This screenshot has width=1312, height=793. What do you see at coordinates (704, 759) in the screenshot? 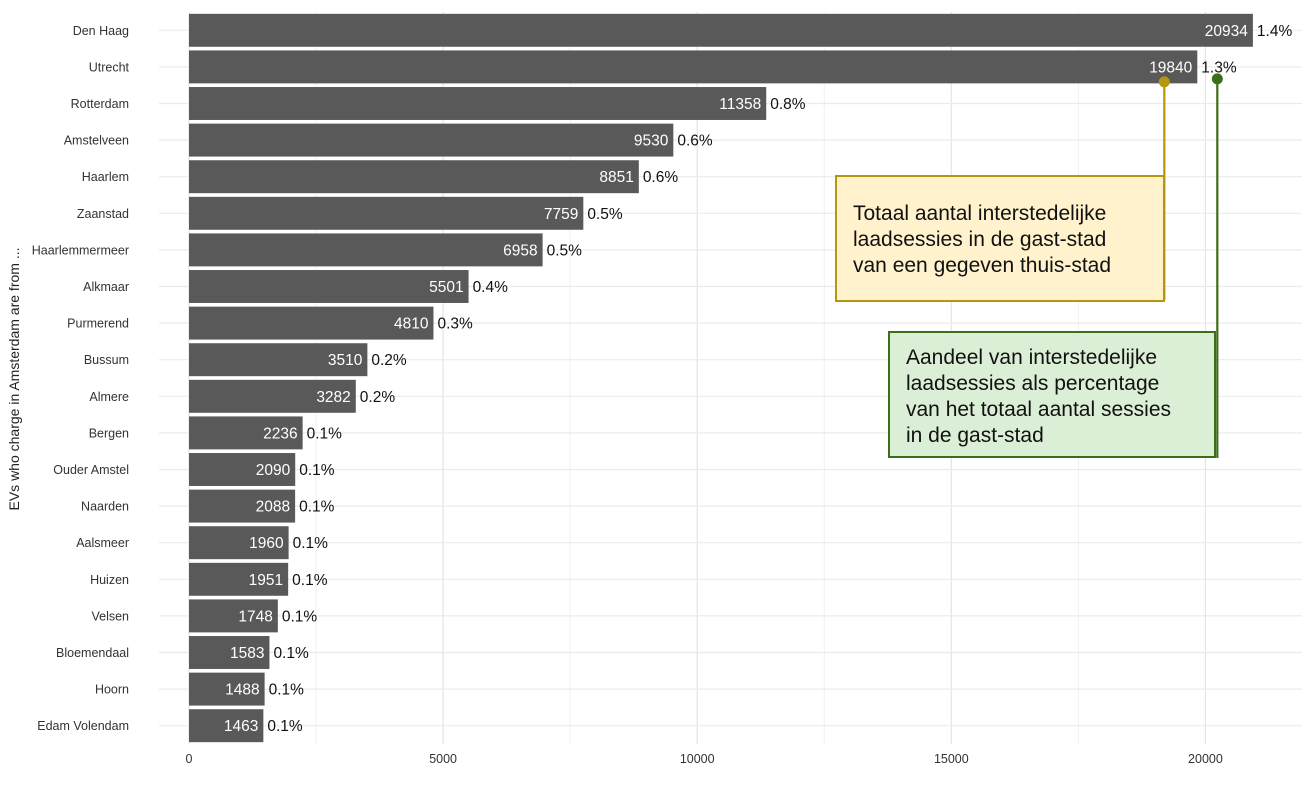
I see `x-tick-labels: 0 5000 10000 15000 20000` at bounding box center [704, 759].